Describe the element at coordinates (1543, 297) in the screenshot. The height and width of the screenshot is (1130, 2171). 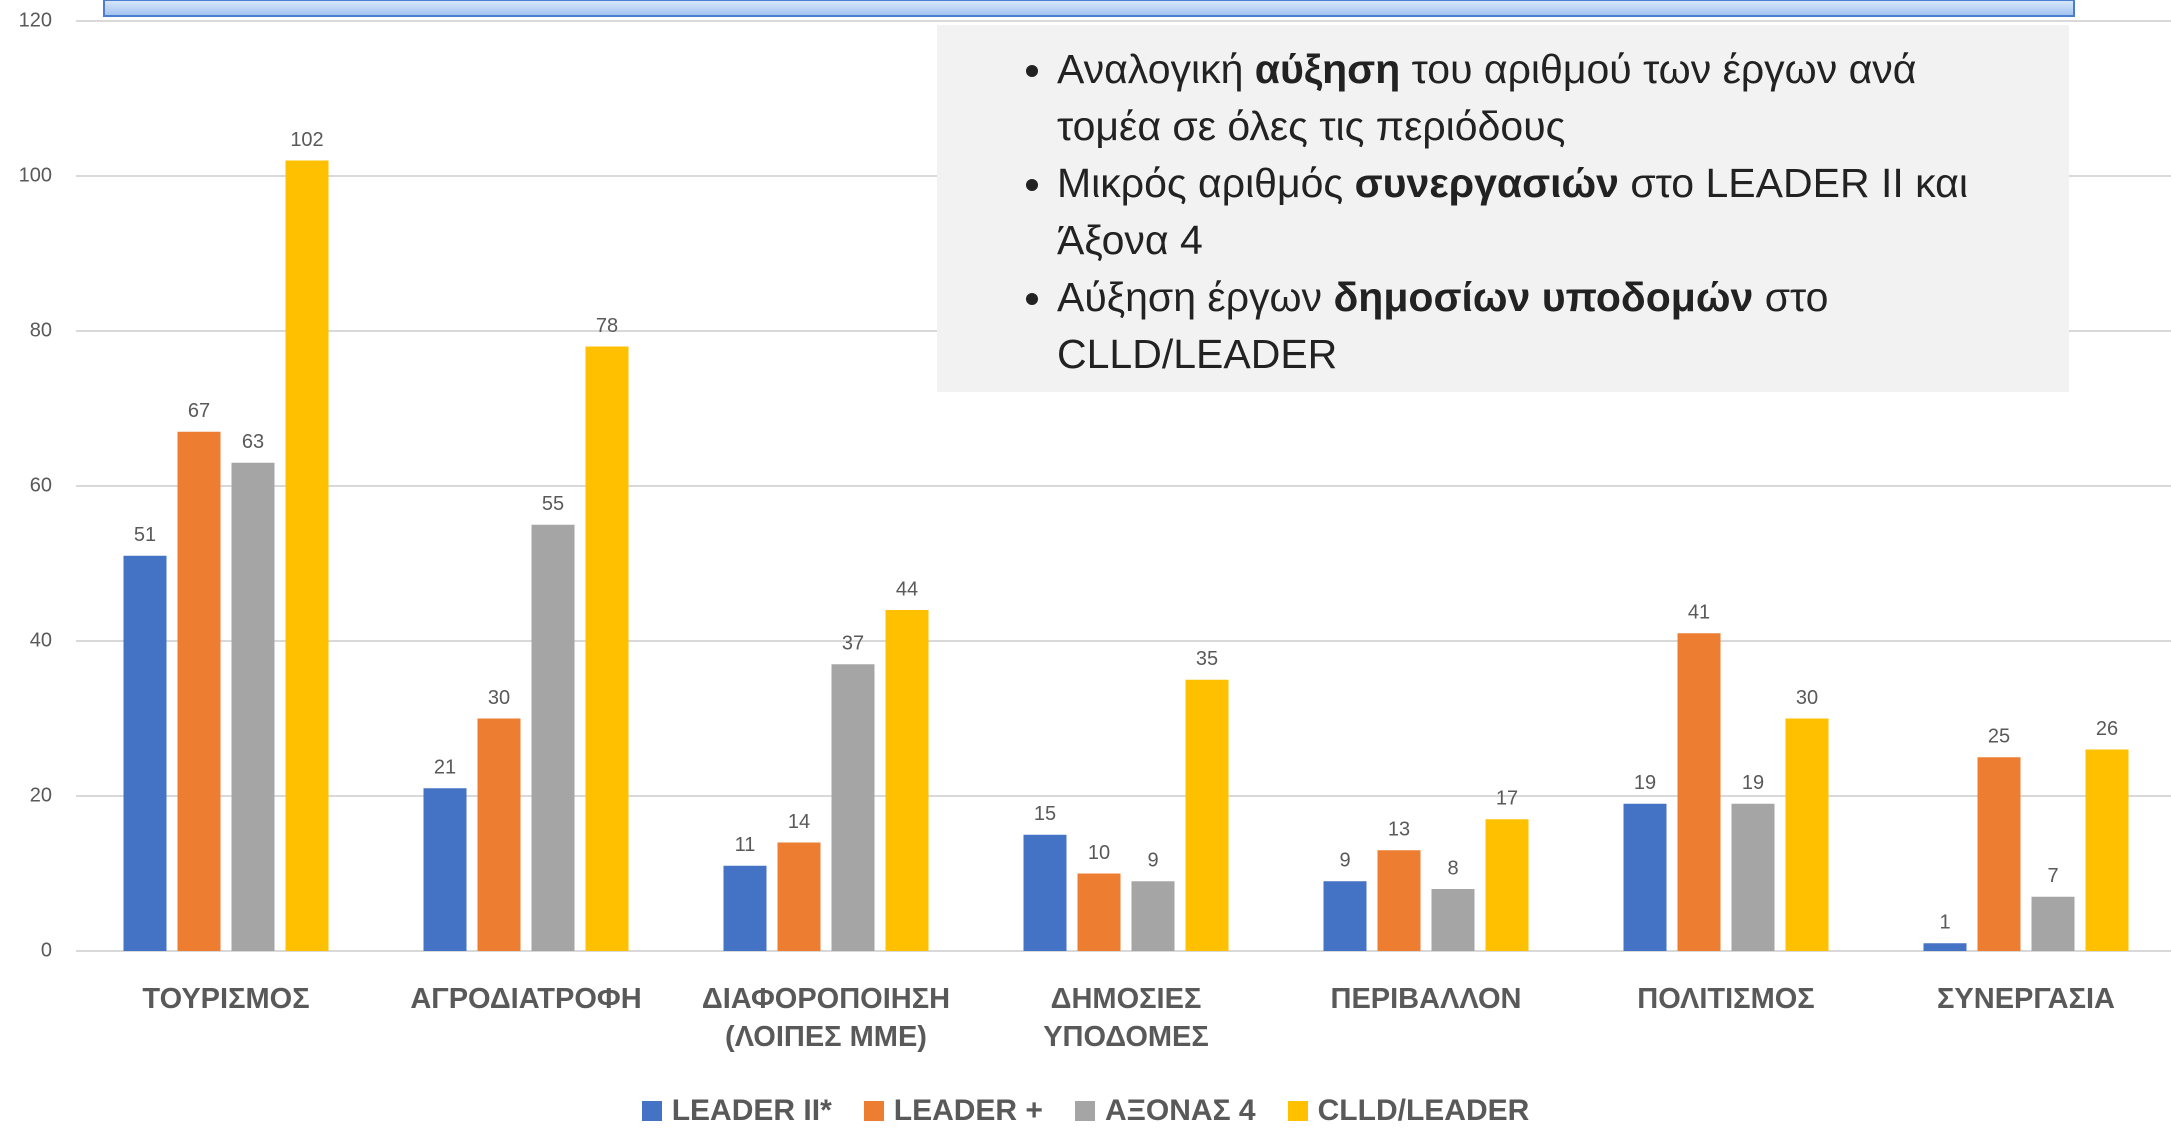
I see `annotation-text: δημοσίων υποδομών` at that location.